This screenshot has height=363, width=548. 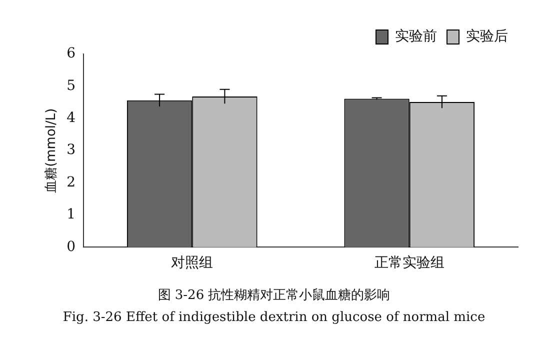 What do you see at coordinates (71, 86) in the screenshot?
I see `y-tick-label: 5` at bounding box center [71, 86].